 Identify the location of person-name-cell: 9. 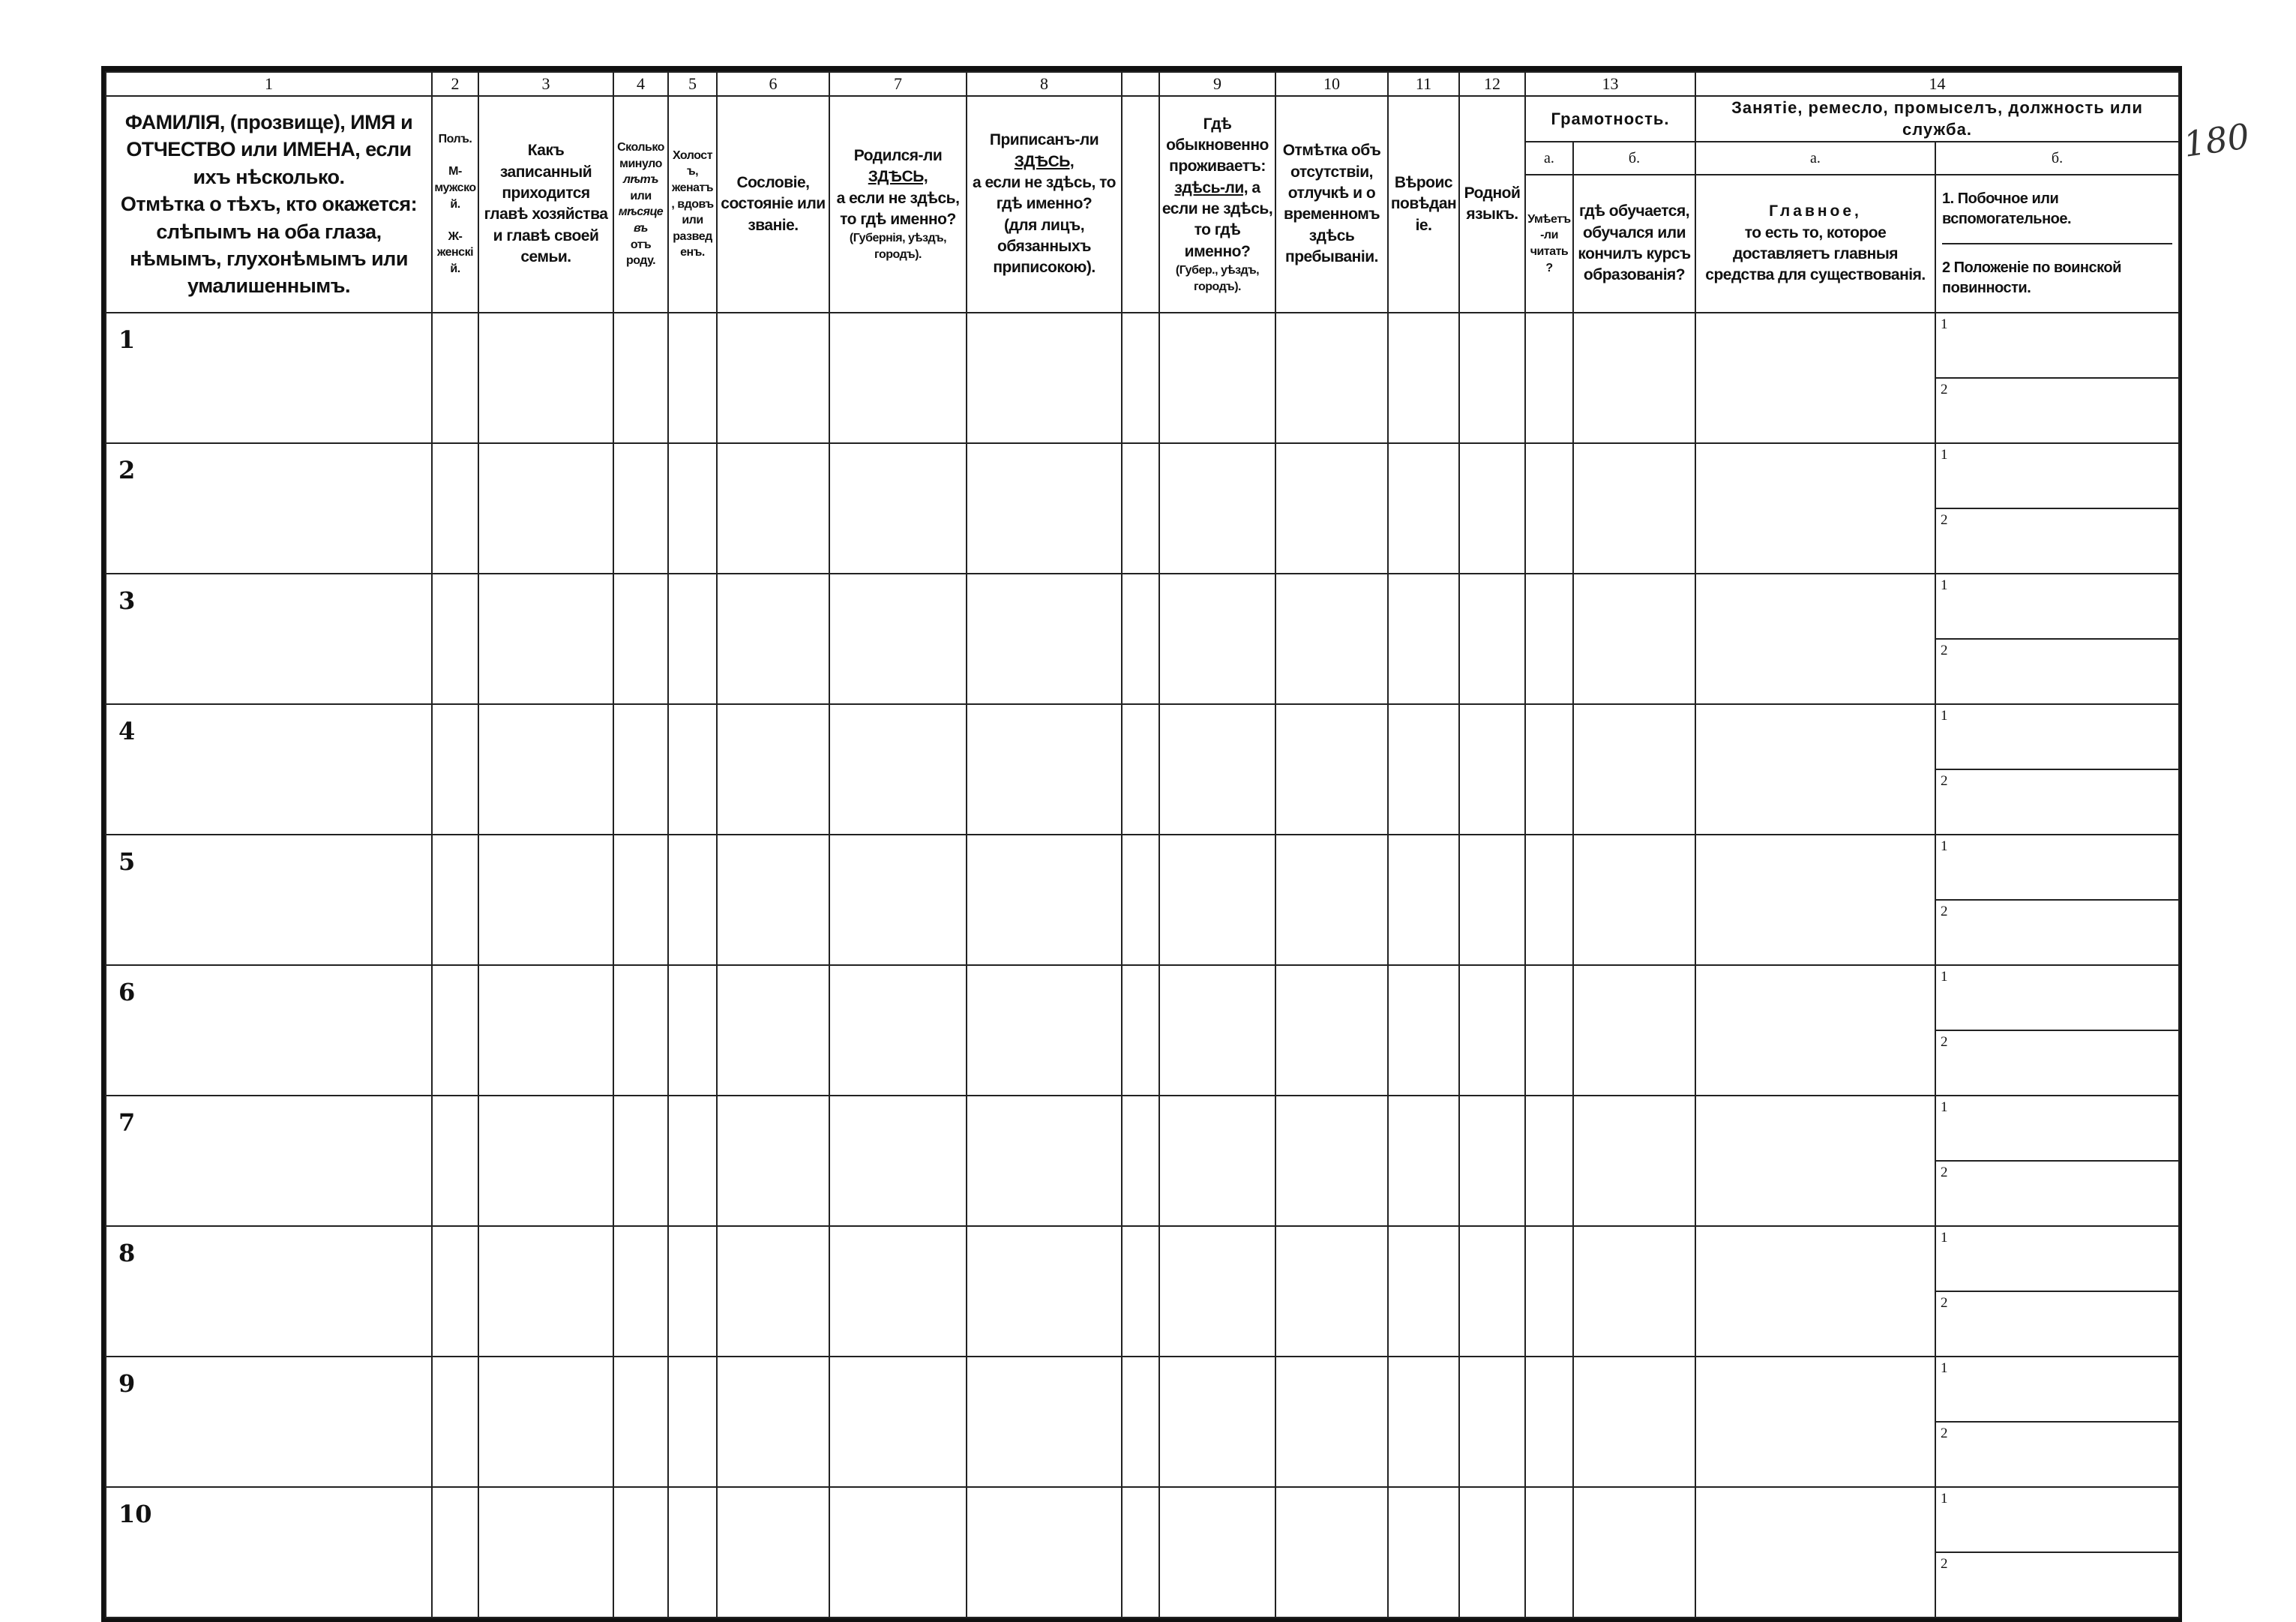
(269, 1423).